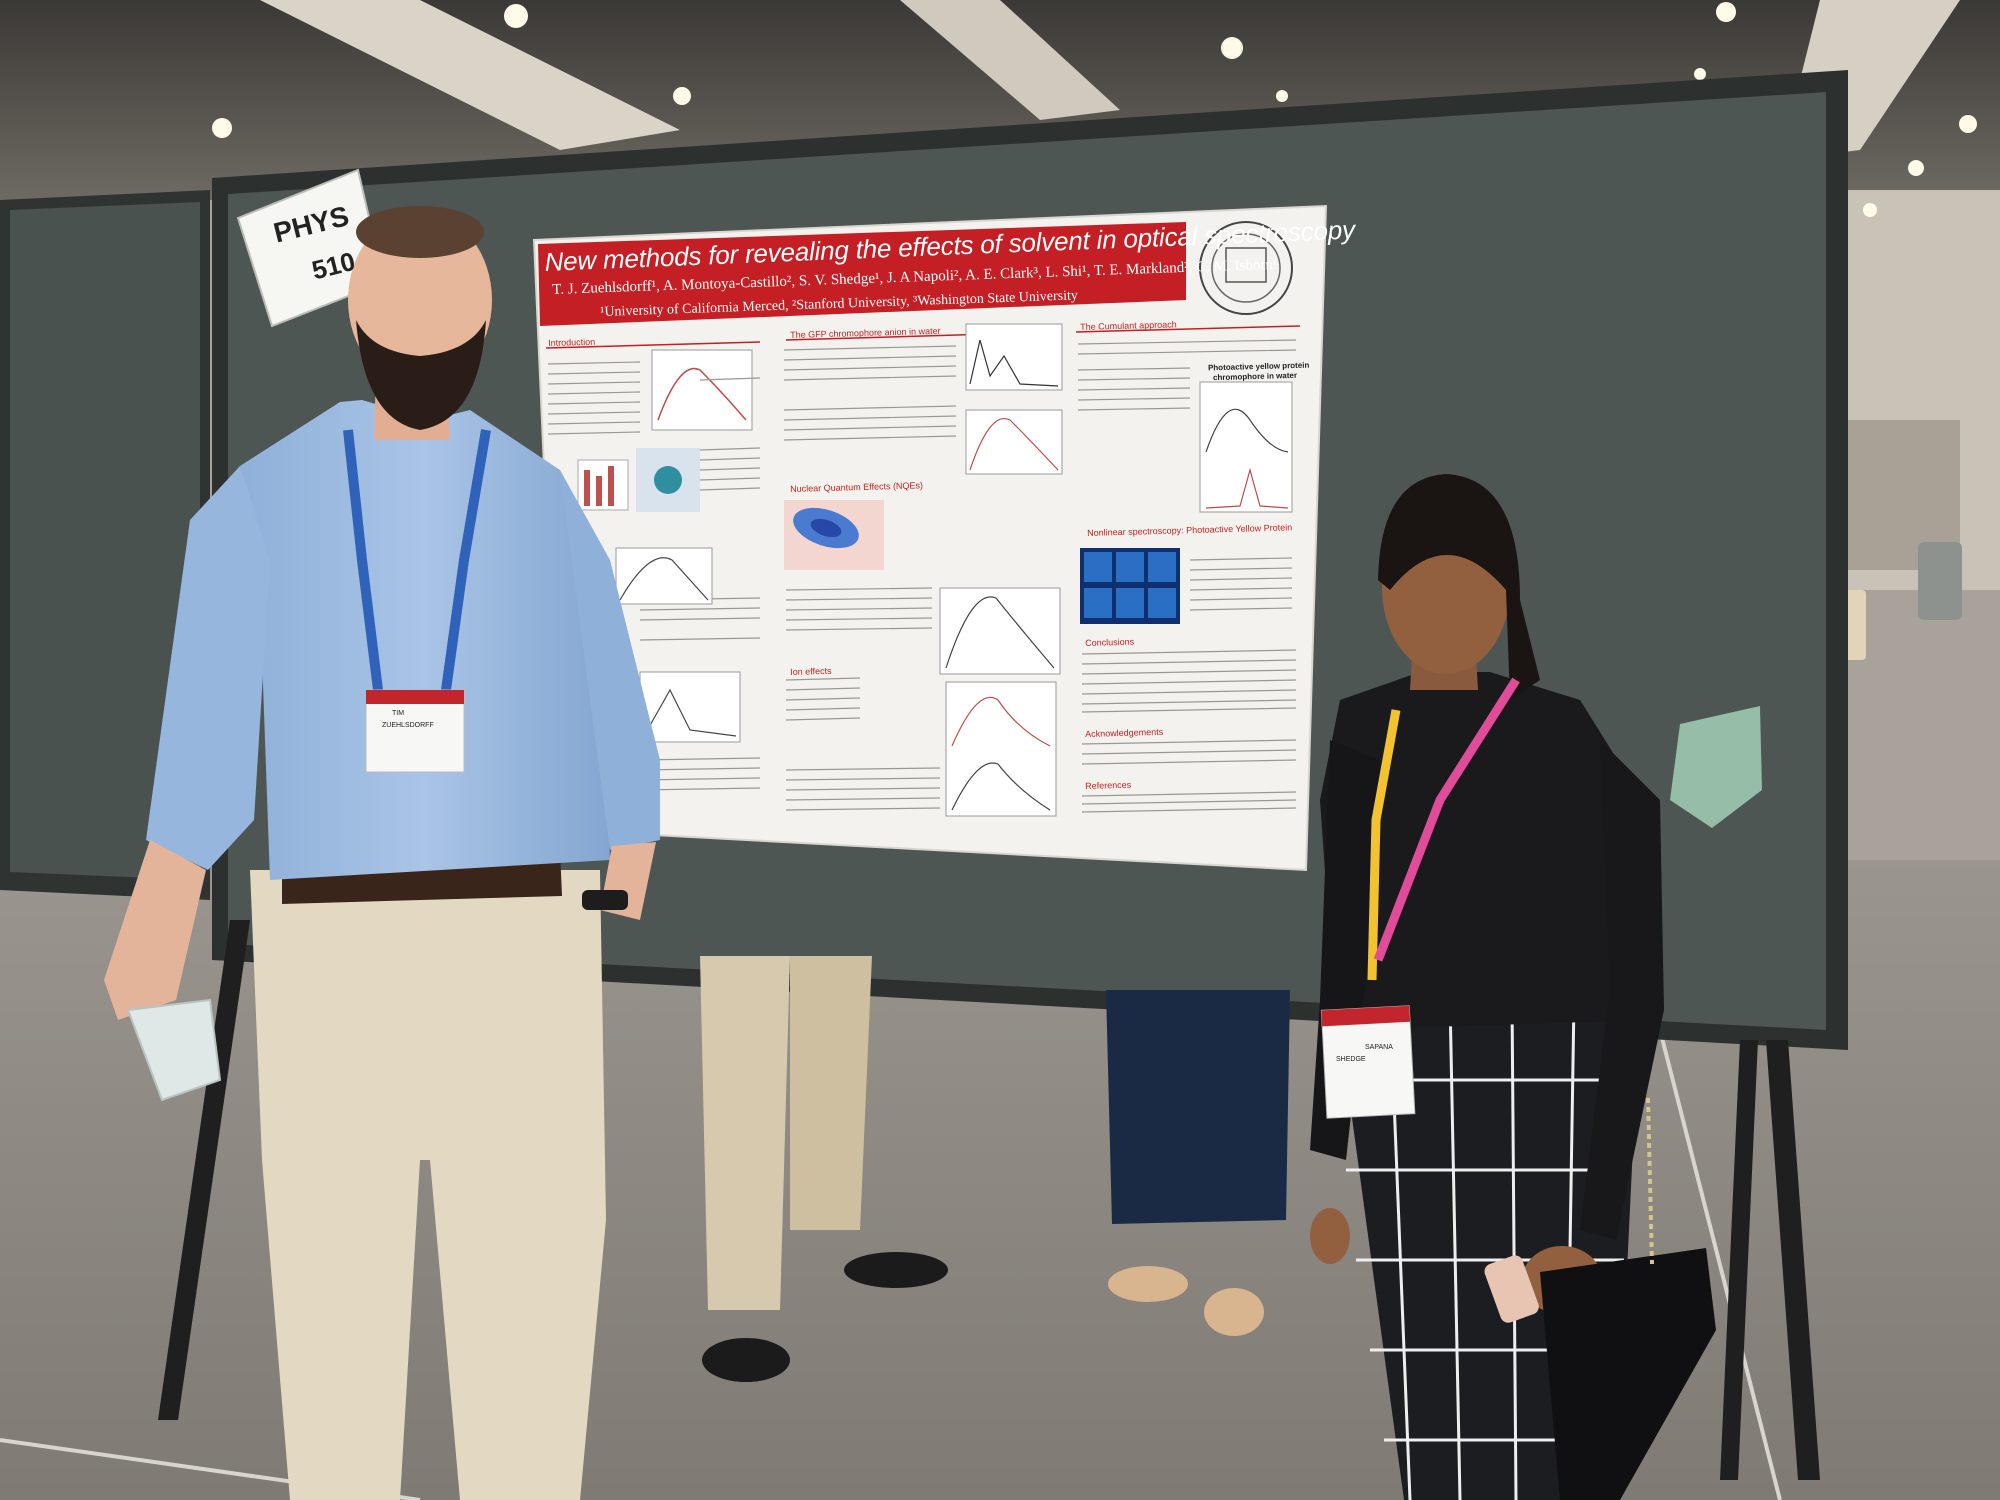  Describe the element at coordinates (174, 1050) in the screenshot. I see `plastic-cup` at that location.